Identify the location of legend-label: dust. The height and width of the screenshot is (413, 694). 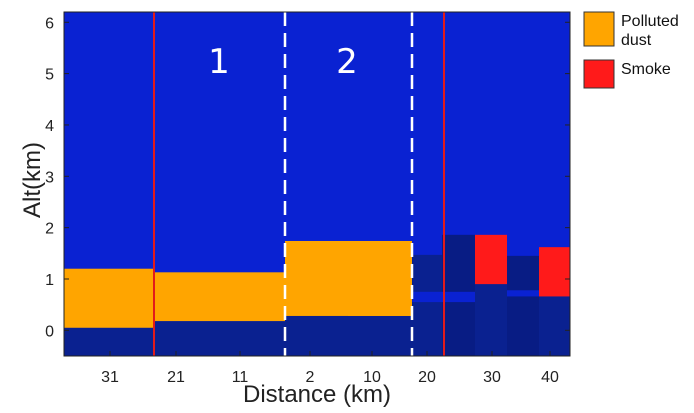
(636, 40).